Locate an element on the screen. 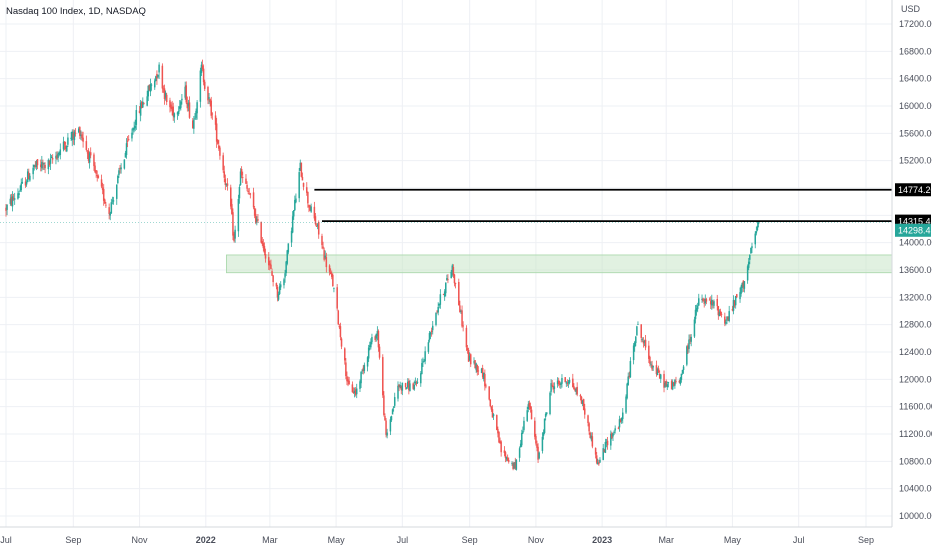 This screenshot has height=550, width=932. y-tick-label: 11600.00 is located at coordinates (915, 407).